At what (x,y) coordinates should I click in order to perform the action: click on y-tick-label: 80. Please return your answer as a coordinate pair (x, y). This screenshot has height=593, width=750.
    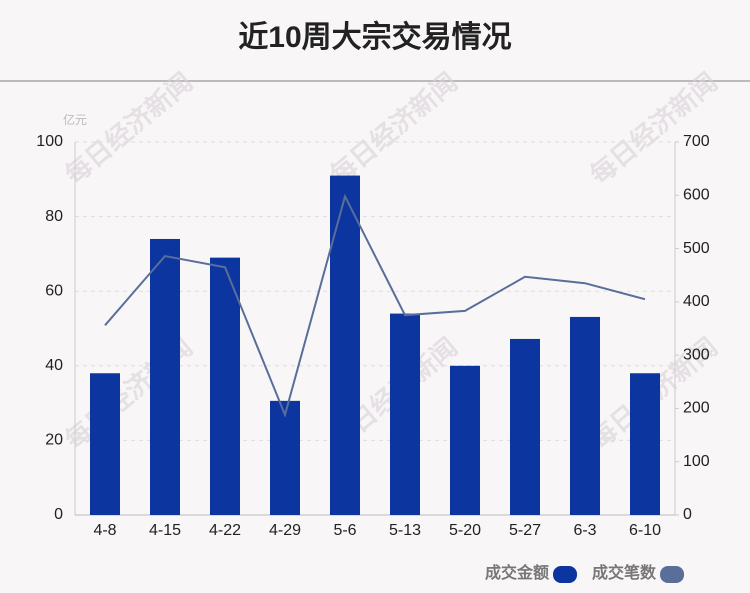
    Looking at the image, I should click on (54, 216).